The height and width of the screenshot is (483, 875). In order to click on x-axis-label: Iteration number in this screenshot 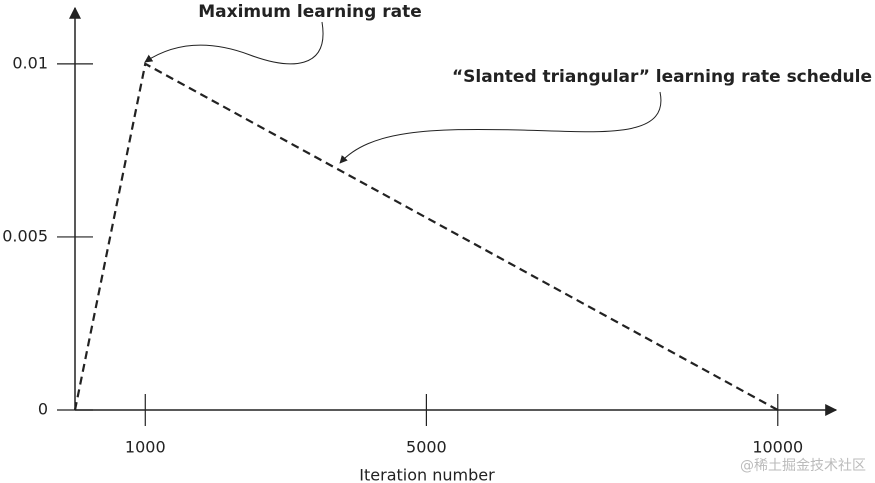, I will do `click(427, 474)`.